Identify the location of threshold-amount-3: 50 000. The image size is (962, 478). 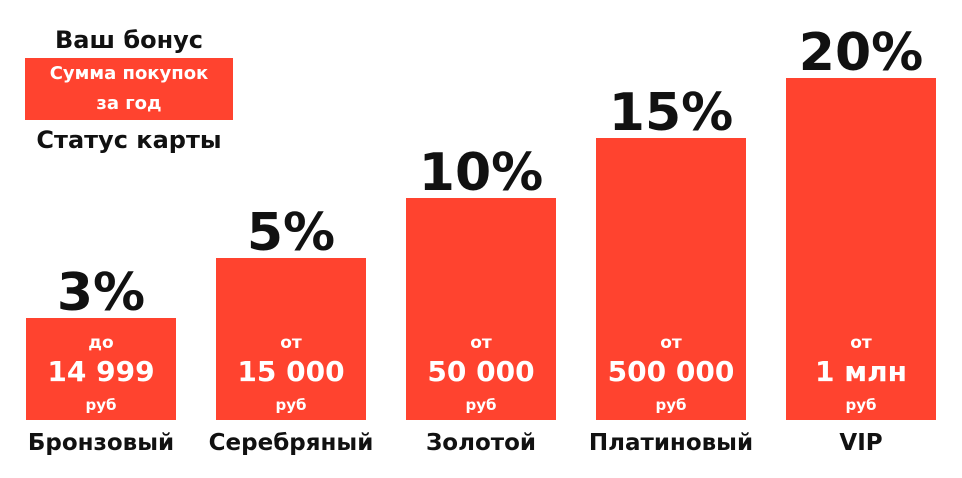
(480, 371).